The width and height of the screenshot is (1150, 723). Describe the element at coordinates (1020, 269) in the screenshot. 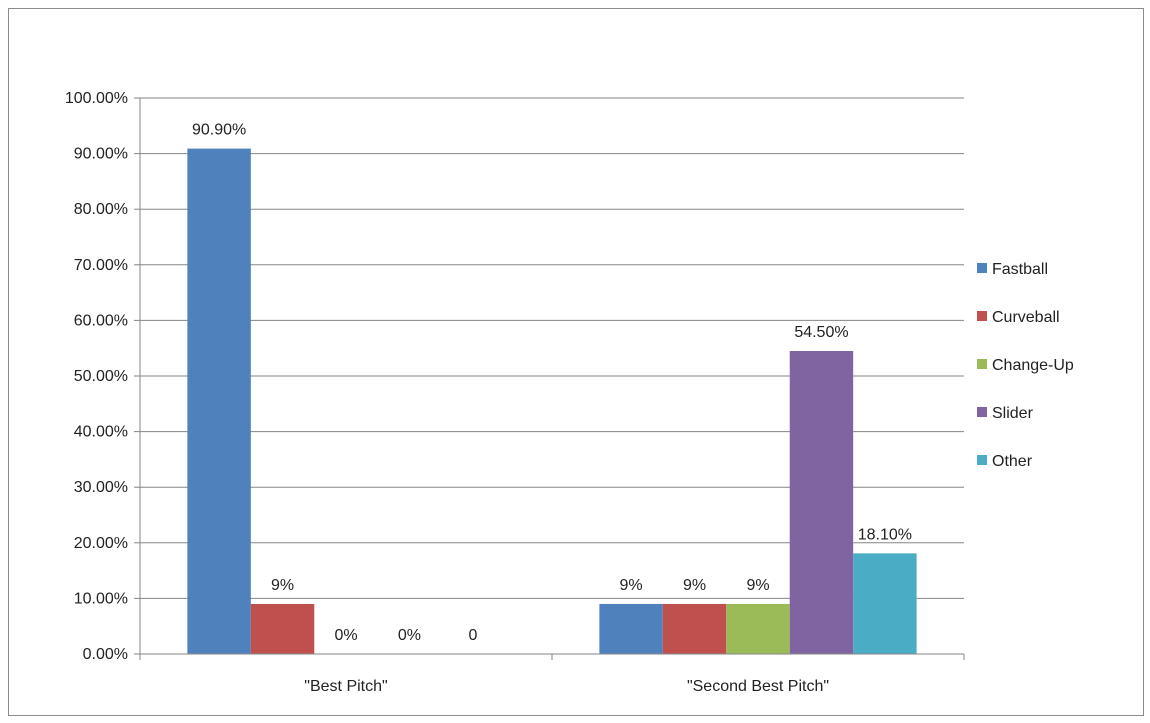

I see `legend-label: Fastball` at that location.